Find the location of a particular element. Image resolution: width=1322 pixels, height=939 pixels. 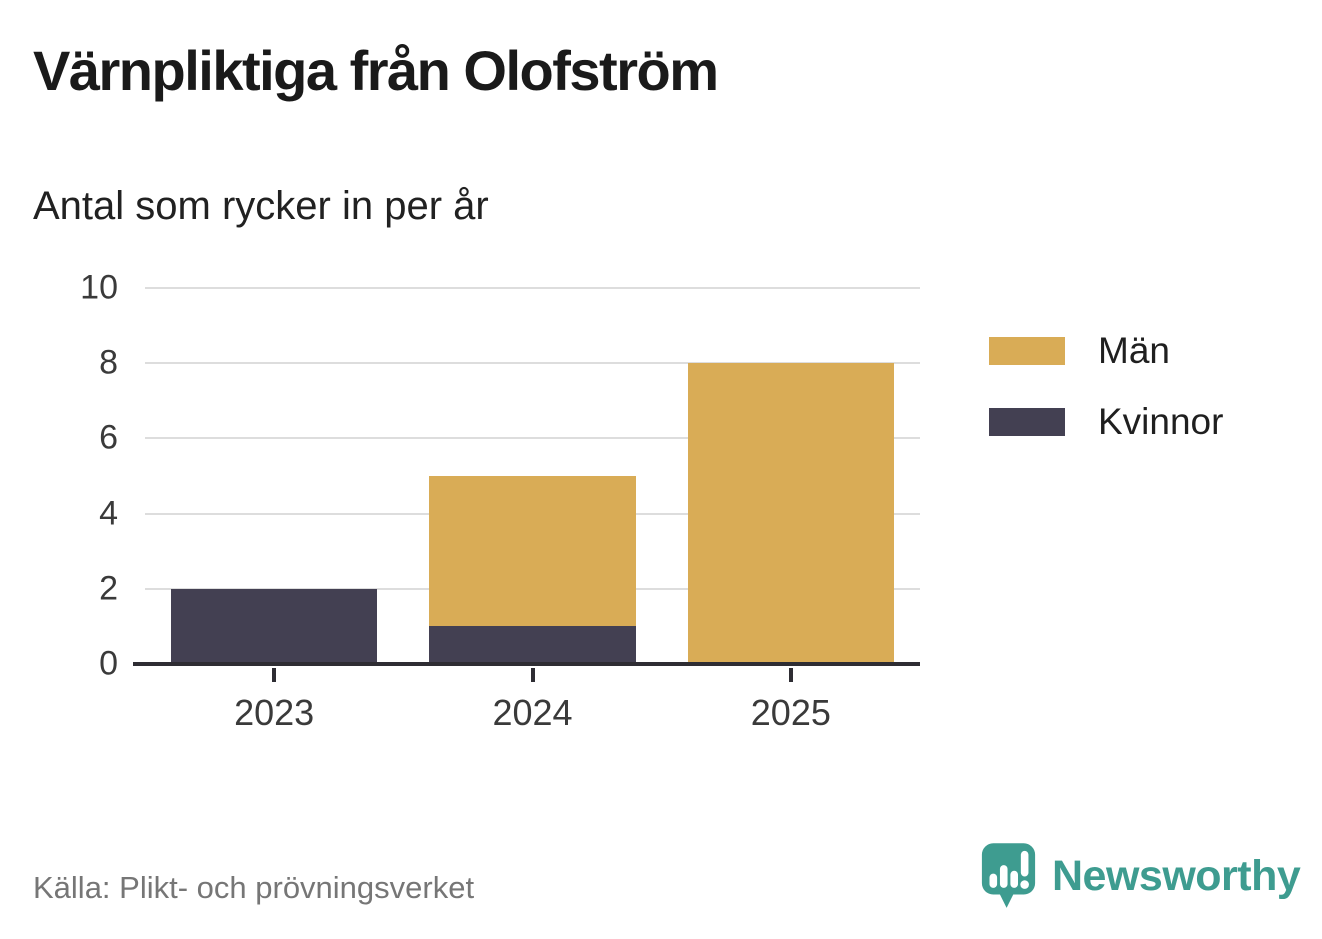

x-axis-baseline is located at coordinates (526, 664).